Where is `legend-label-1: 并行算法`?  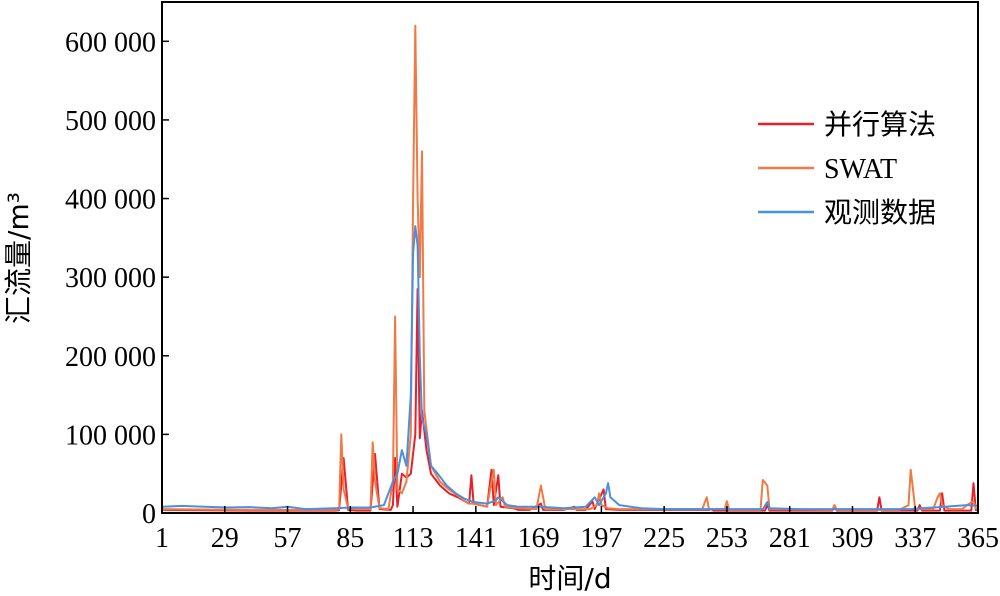
legend-label-1: 并行算法 is located at coordinates (880, 124).